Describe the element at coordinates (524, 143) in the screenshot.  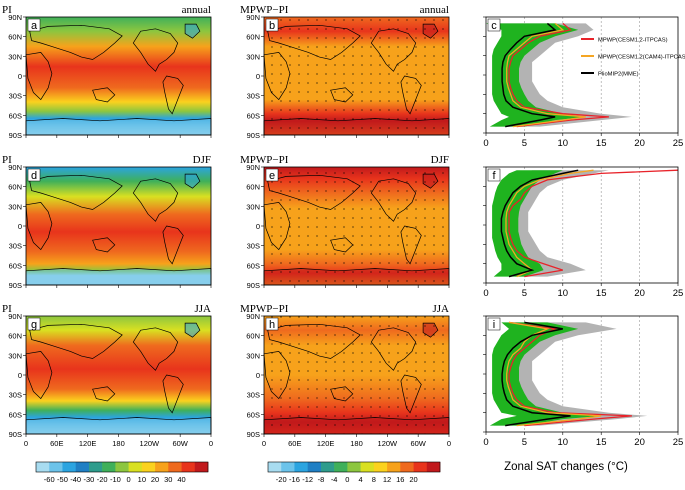
I see `x-tick-label: 5` at that location.